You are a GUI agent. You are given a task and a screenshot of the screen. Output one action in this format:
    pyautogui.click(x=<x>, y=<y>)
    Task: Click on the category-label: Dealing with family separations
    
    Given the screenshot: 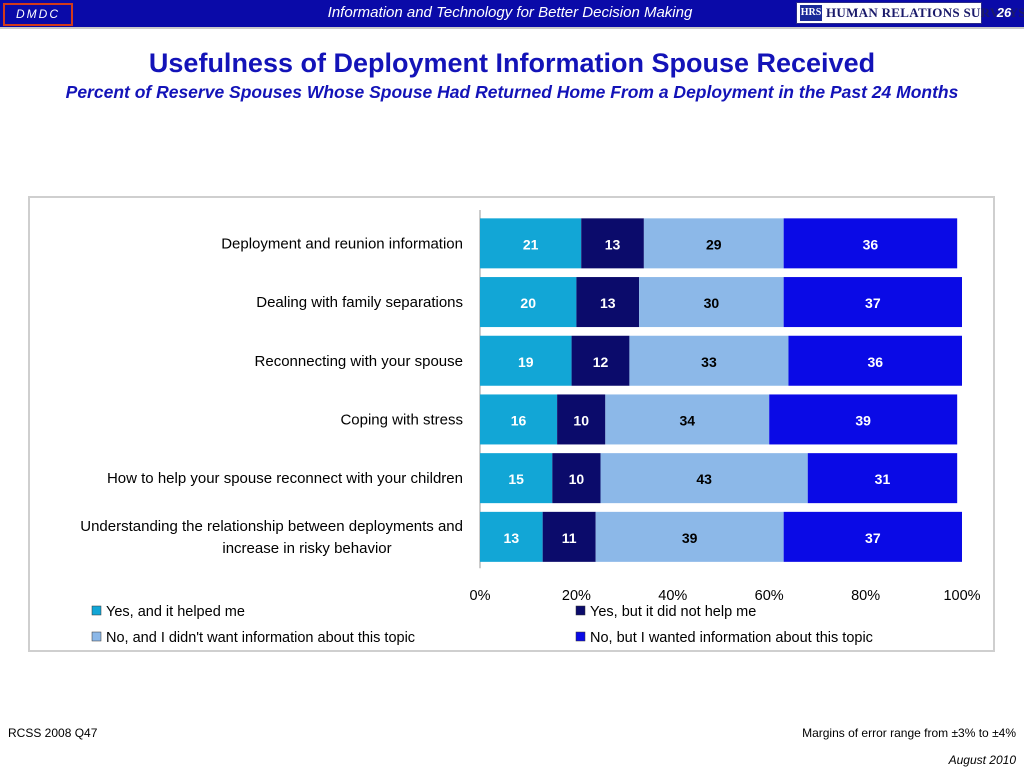 What is the action you would take?
    pyautogui.click(x=359, y=302)
    